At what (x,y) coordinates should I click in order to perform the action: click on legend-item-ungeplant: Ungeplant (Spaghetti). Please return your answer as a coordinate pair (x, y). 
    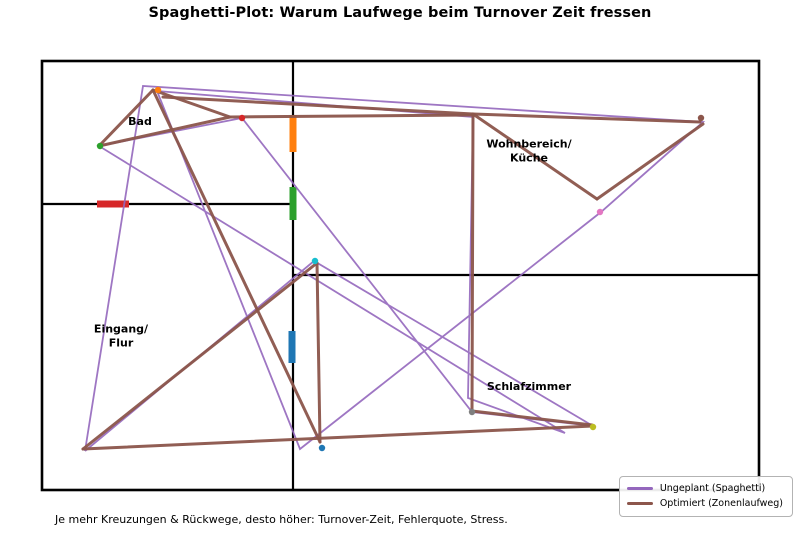
    Looking at the image, I should click on (704, 488).